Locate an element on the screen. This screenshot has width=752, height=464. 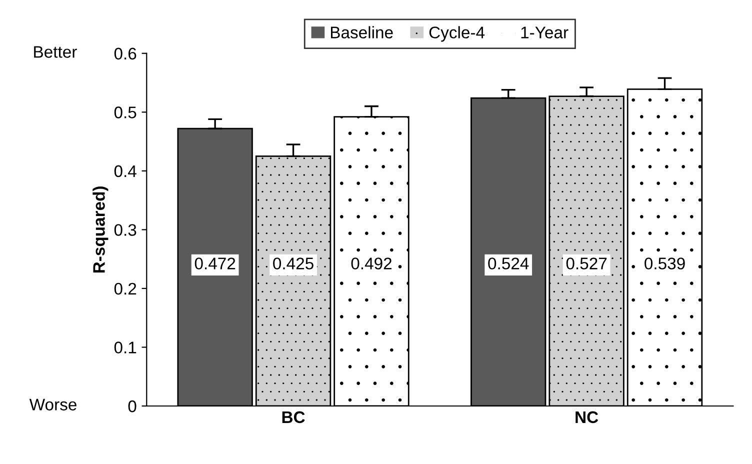
y-tick-label: 0.5 is located at coordinates (125, 112).